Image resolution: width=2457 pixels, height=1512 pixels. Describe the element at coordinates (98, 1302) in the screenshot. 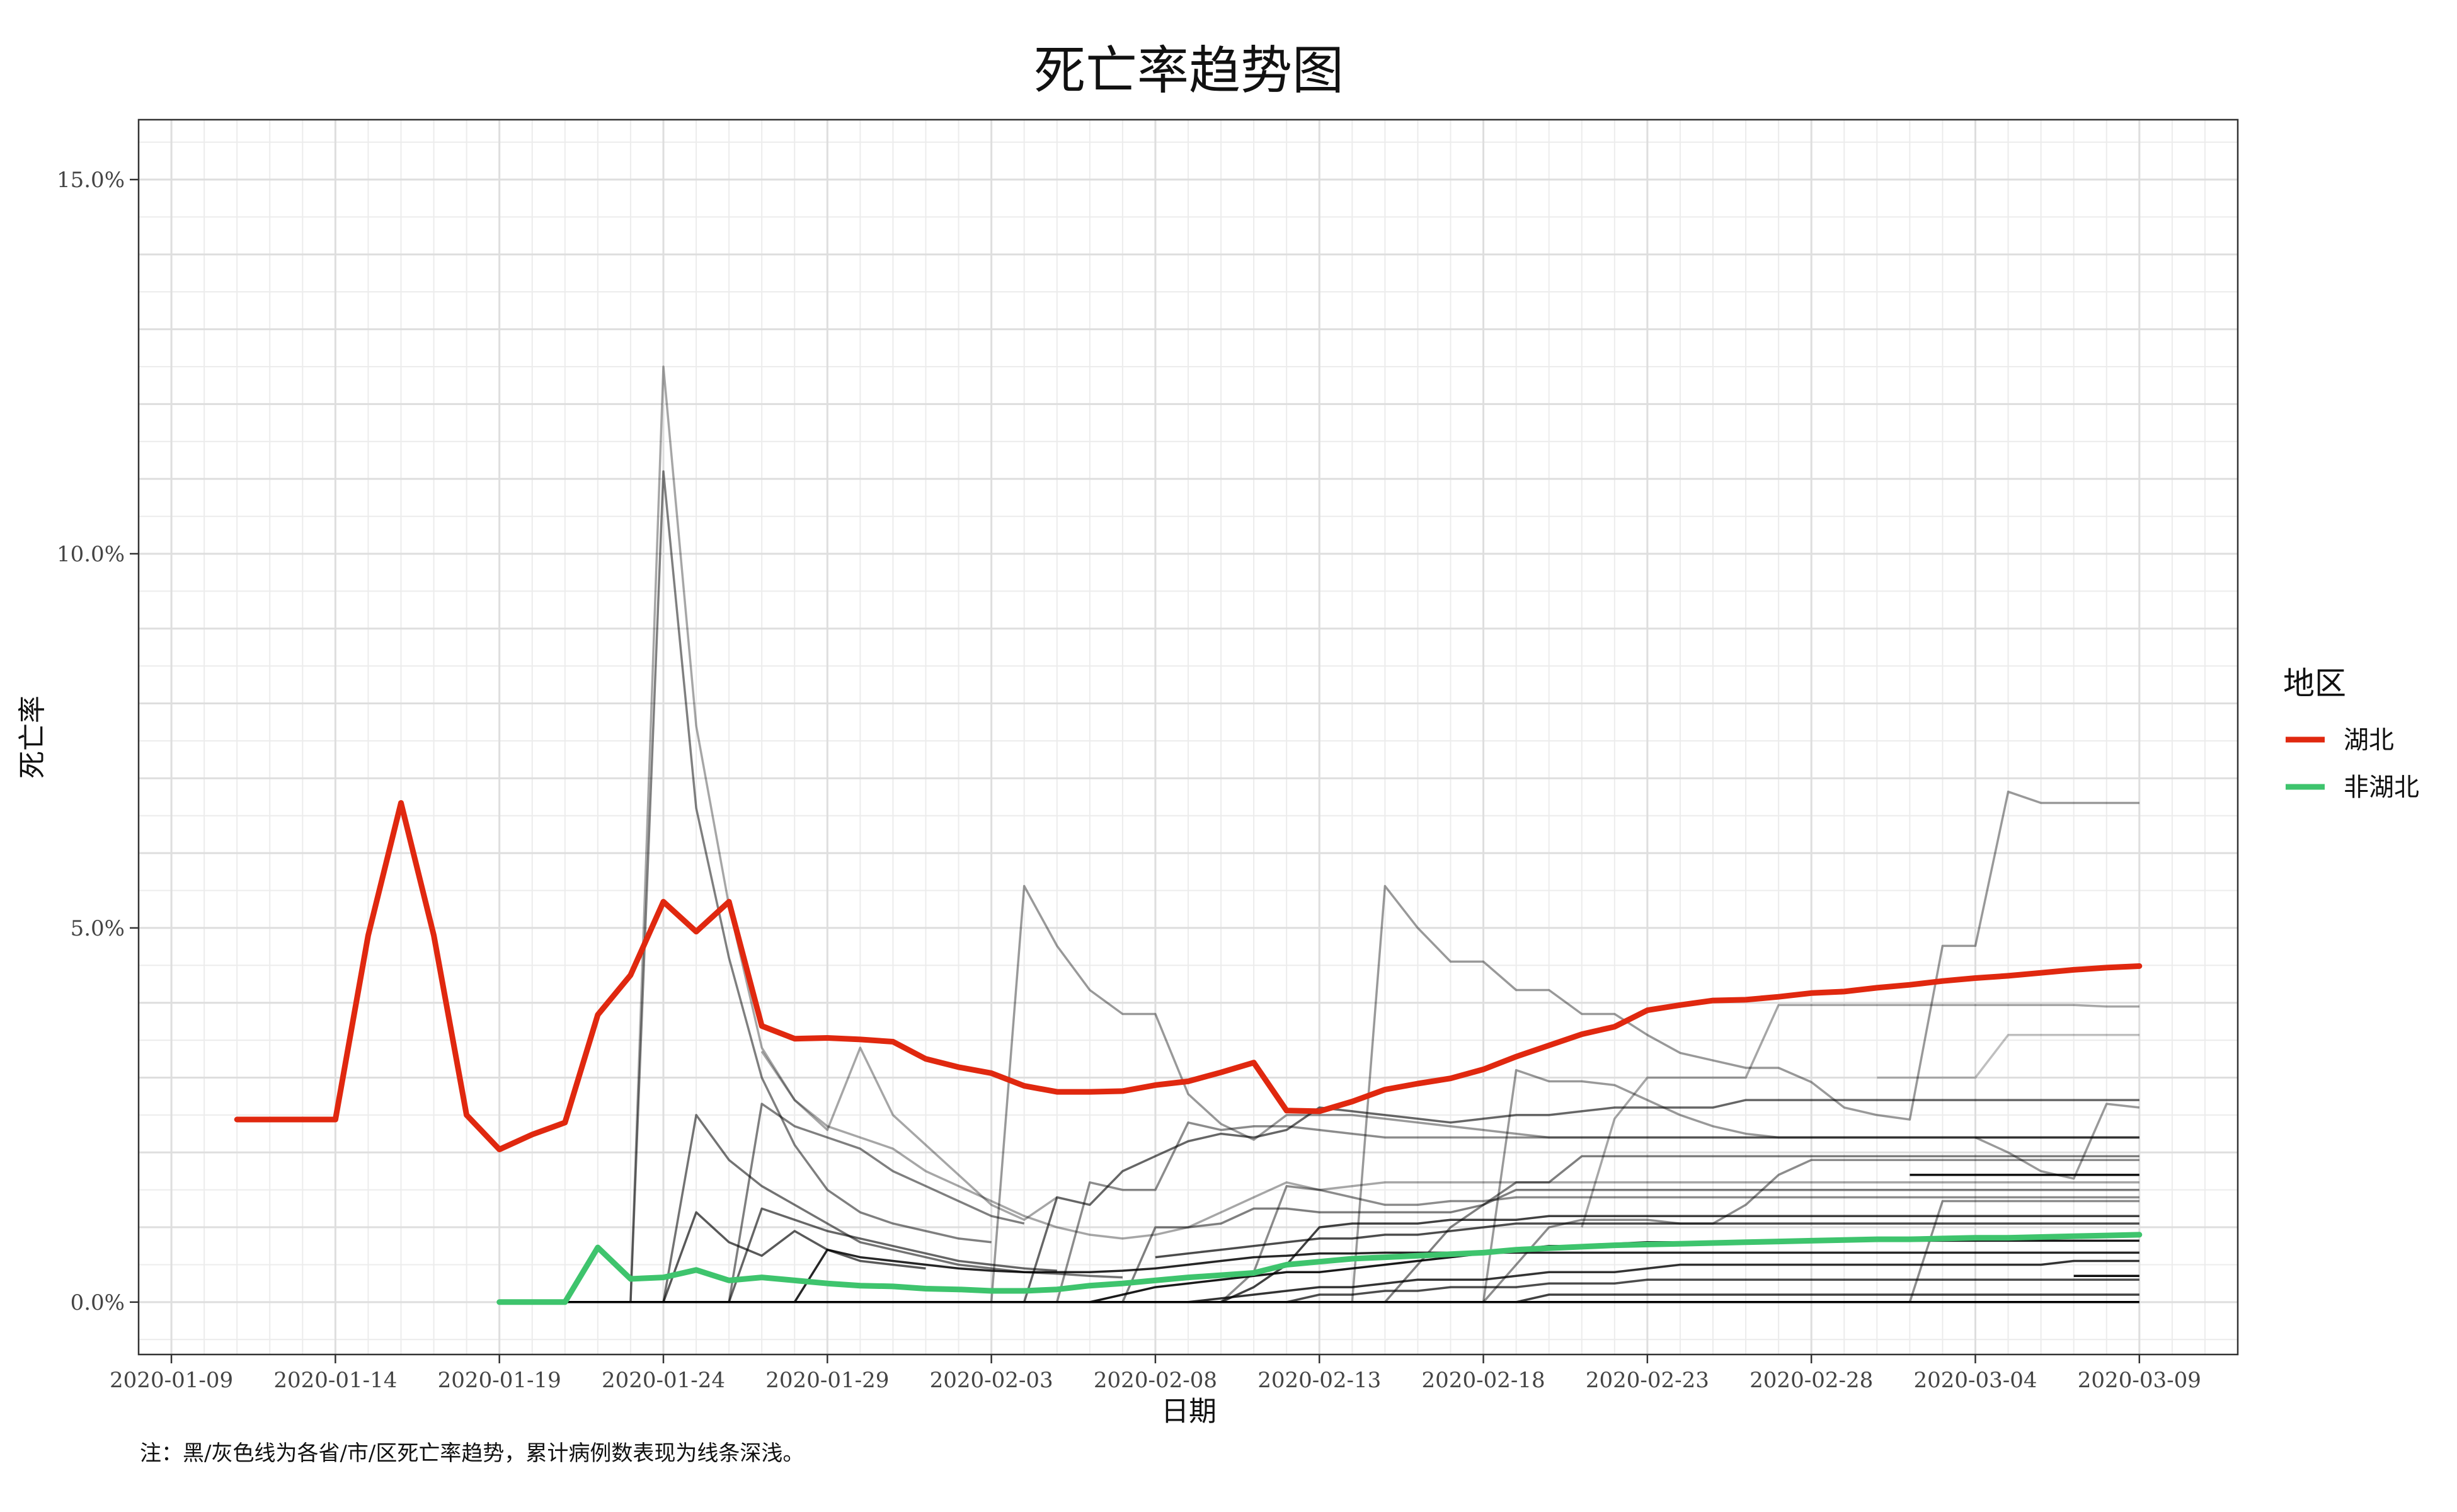

I see `y-tick-label: 0.0%` at that location.